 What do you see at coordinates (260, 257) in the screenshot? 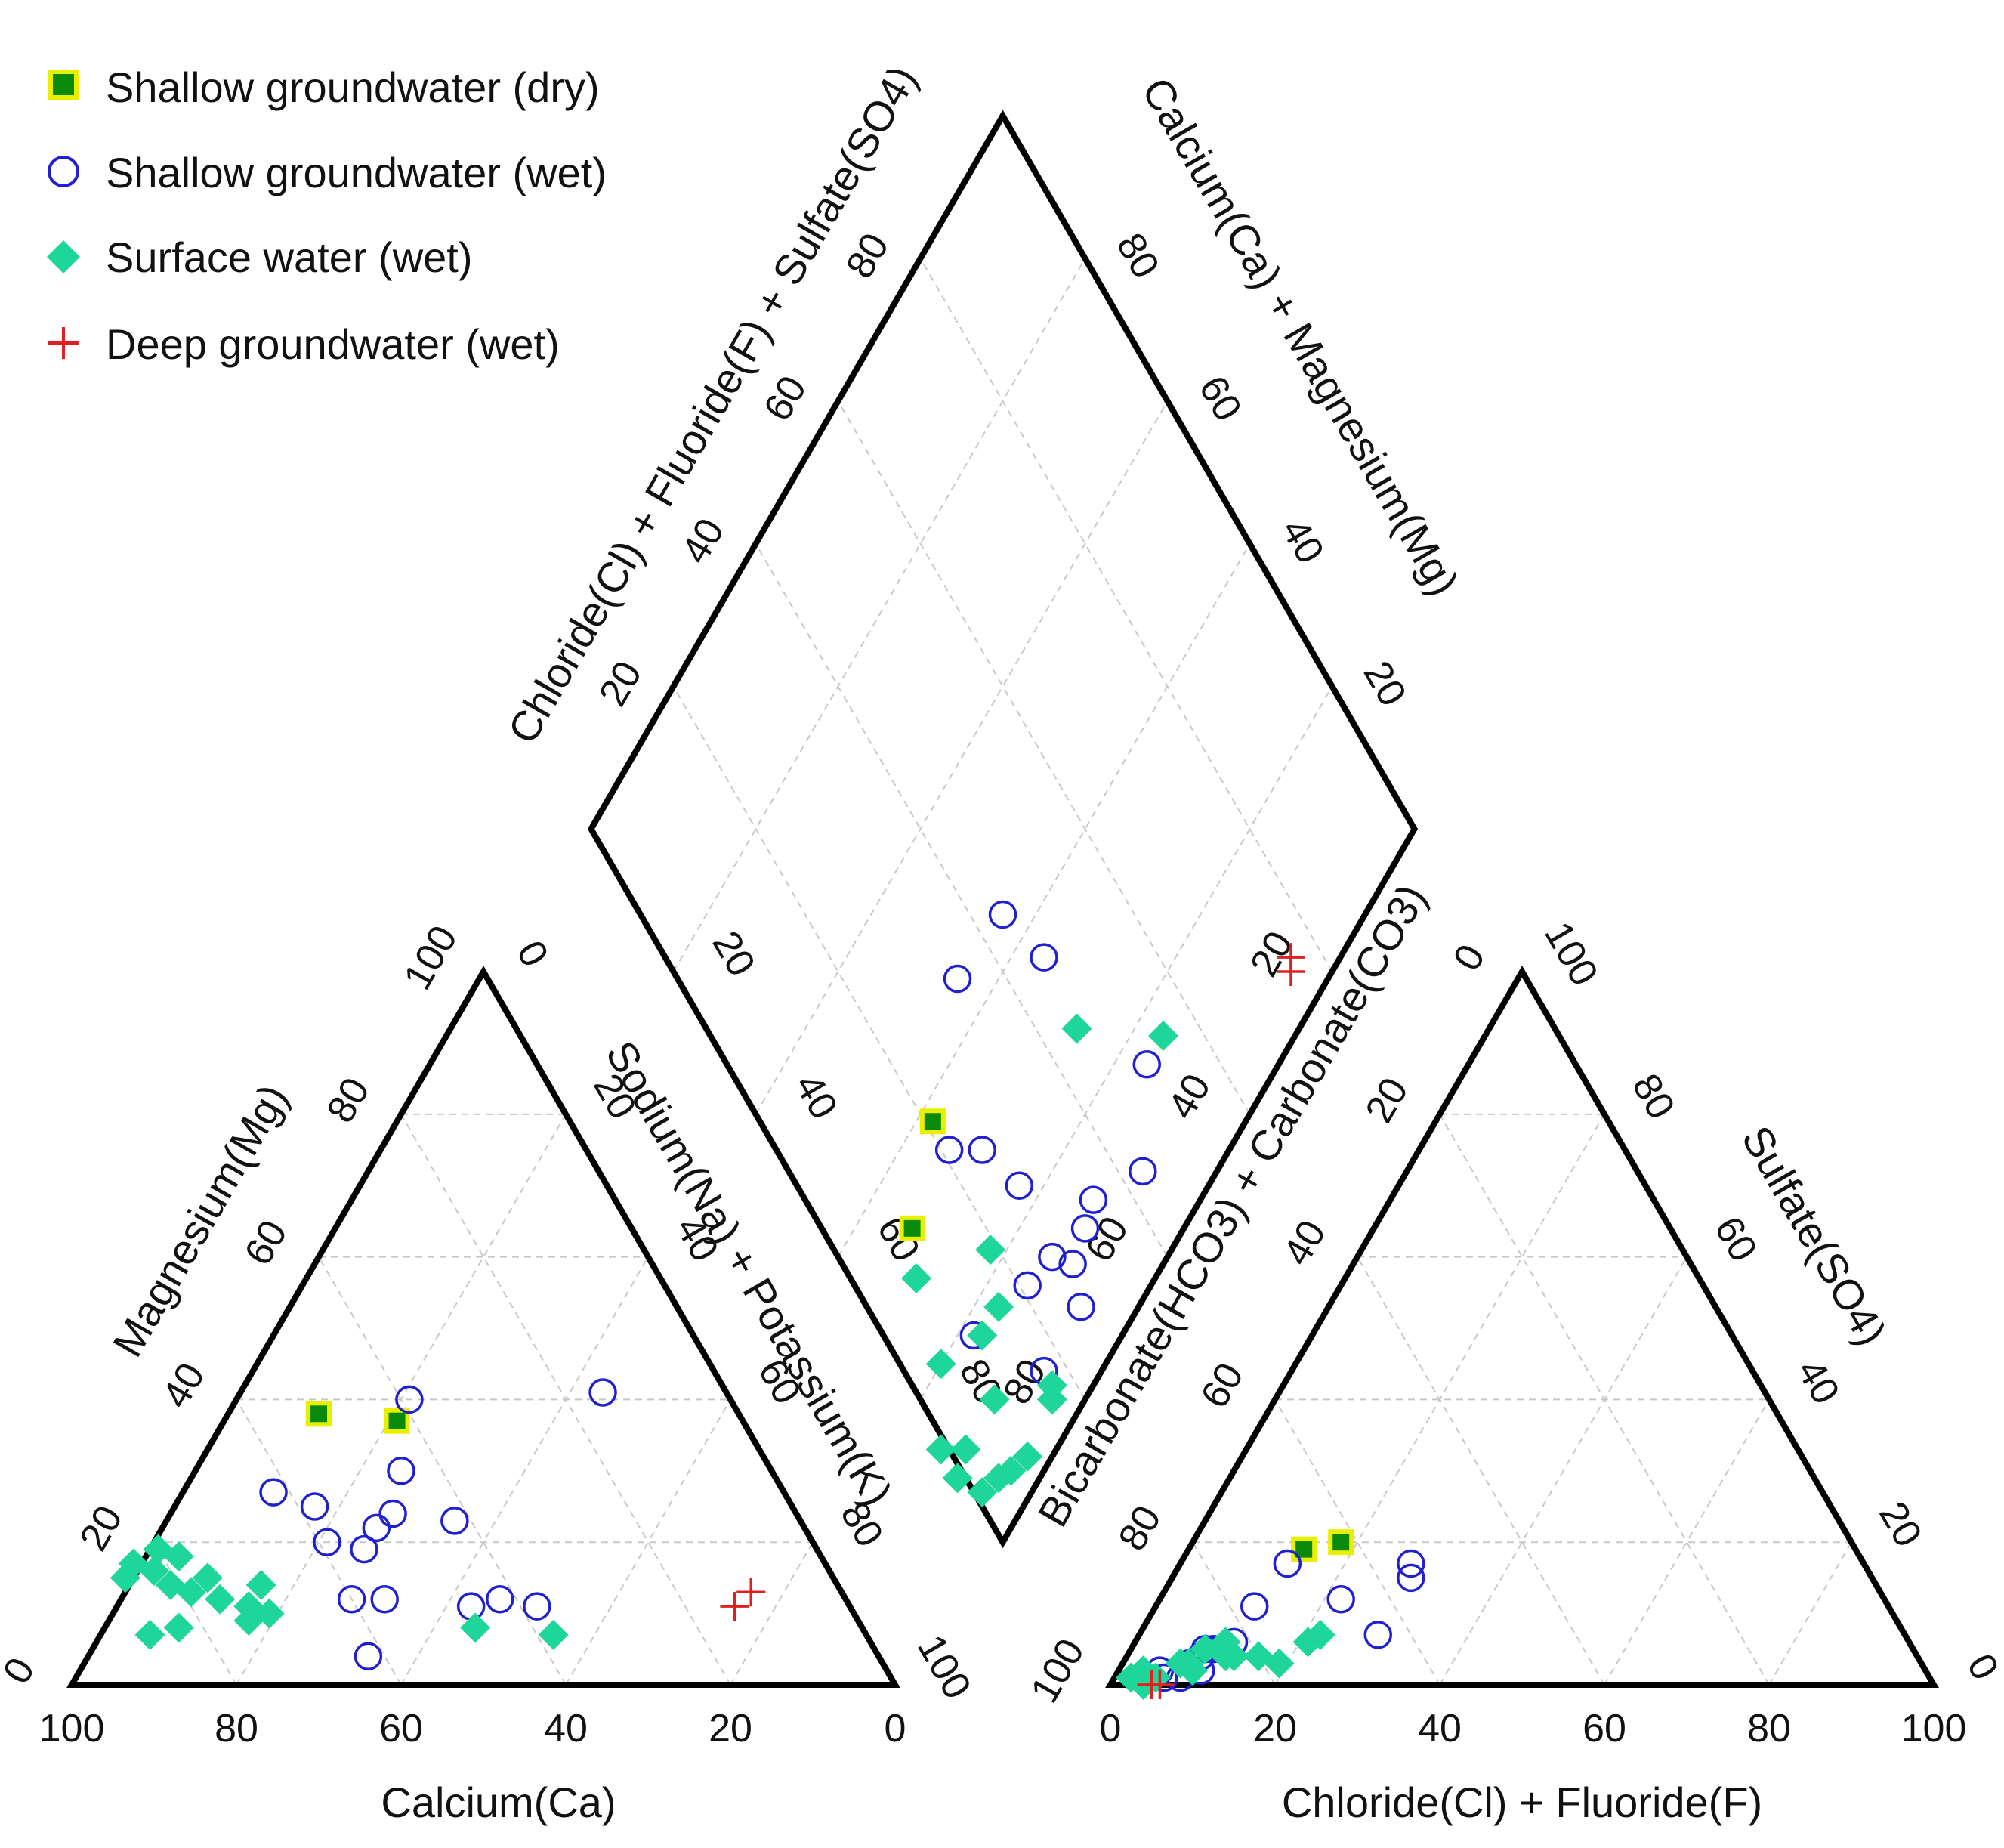
I see `legend-entry-surface: Surface water (wet)` at bounding box center [260, 257].